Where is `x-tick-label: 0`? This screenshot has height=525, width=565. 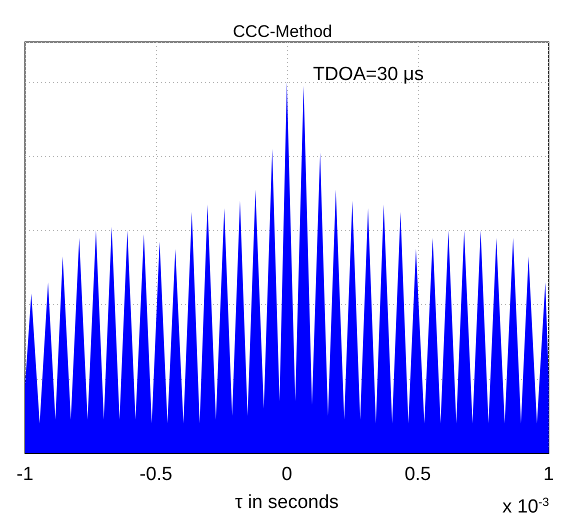
x-tick-label: 0 is located at coordinates (287, 474).